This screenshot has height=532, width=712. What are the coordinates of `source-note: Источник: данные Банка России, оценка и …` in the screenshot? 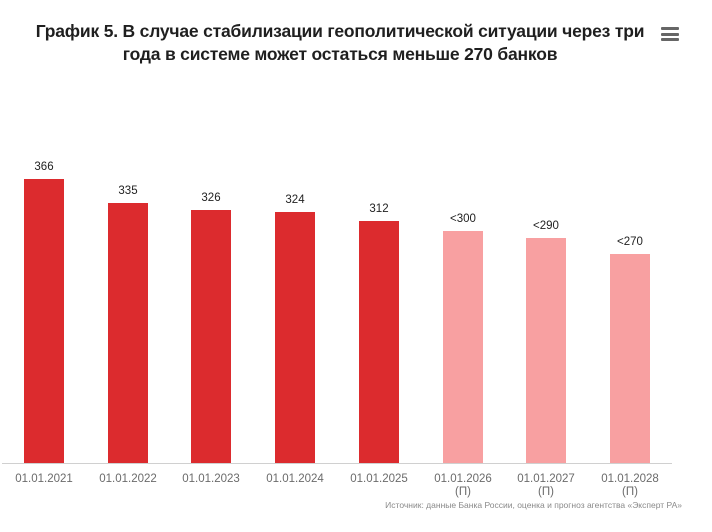 It's located at (533, 505).